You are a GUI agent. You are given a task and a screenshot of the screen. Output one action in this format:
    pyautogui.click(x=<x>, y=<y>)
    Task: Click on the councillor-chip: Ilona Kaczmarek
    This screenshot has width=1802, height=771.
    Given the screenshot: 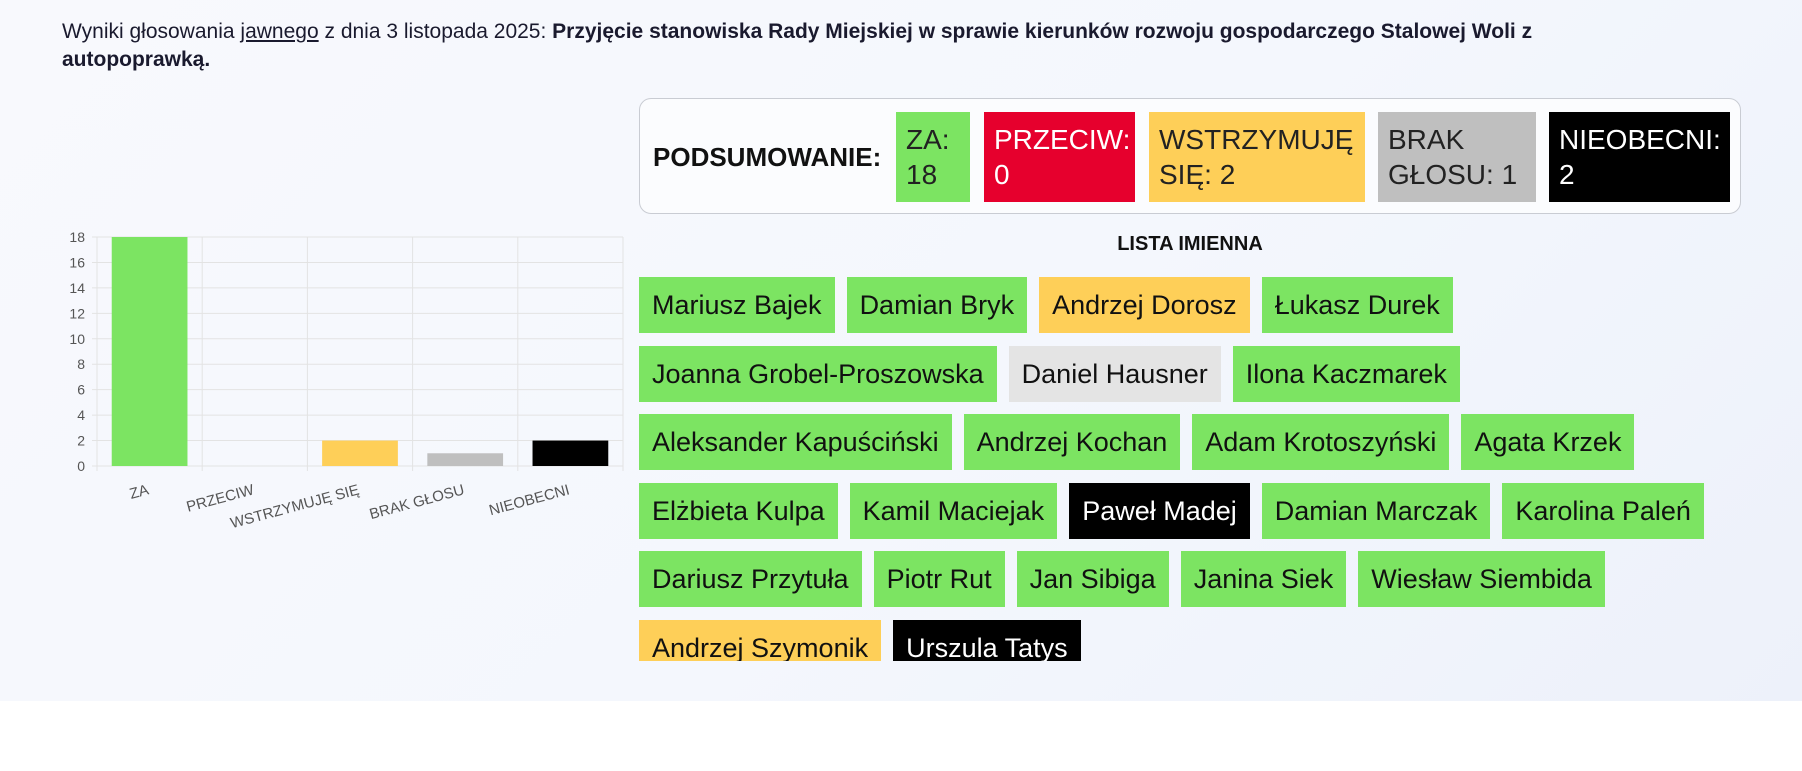 What is the action you would take?
    pyautogui.click(x=1346, y=373)
    